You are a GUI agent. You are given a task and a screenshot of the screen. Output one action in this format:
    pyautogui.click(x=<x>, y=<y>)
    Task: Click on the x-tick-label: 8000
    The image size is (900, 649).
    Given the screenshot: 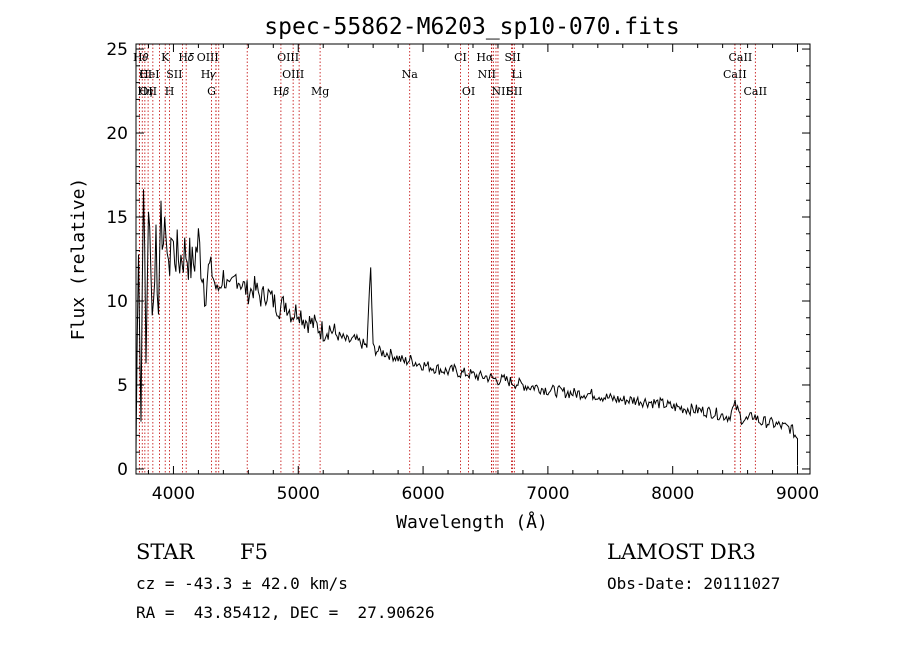 What is the action you would take?
    pyautogui.click(x=672, y=494)
    